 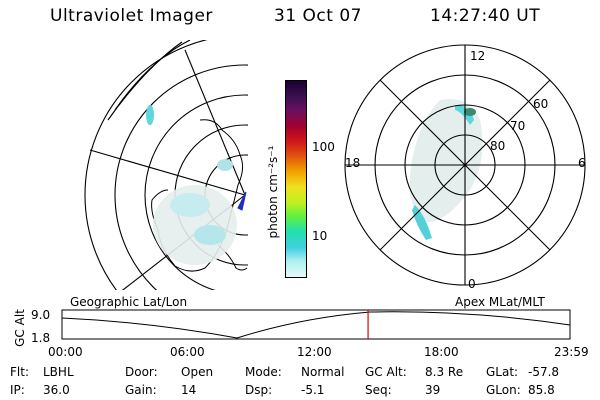 I want to click on status-label: Dsp:, so click(x=259, y=390).